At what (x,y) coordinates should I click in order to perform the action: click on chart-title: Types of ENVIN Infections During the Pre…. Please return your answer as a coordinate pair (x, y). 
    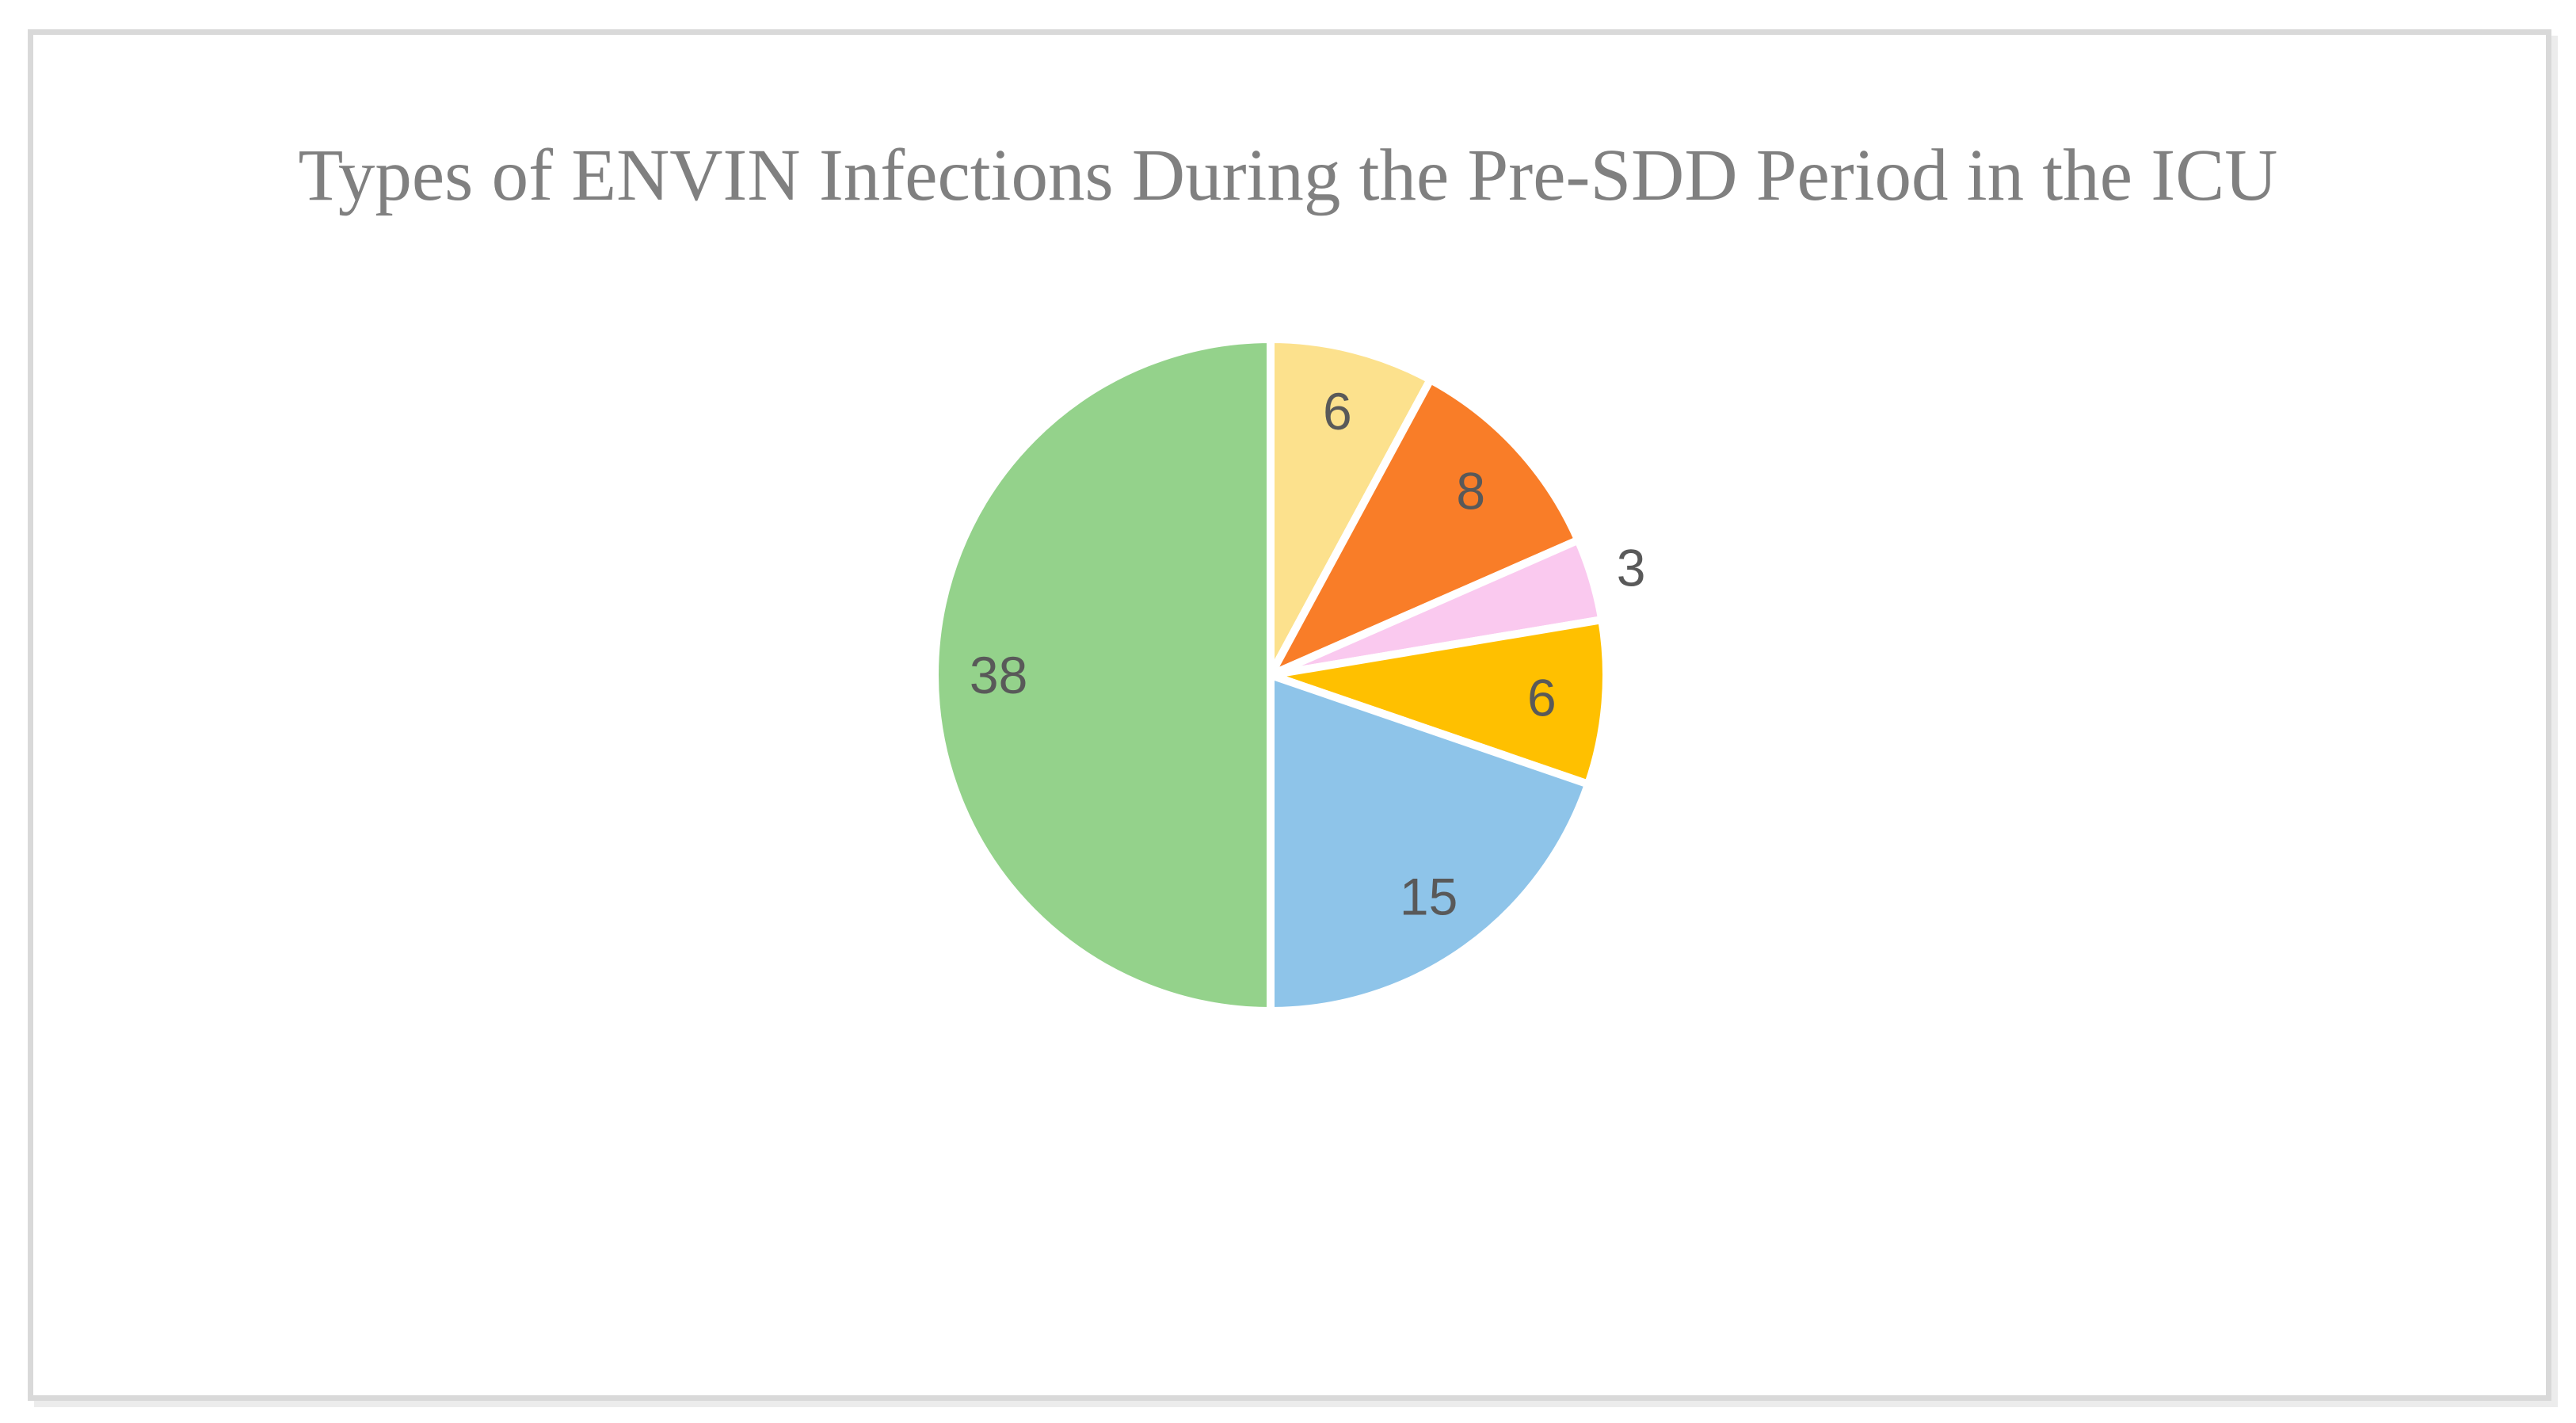
    Looking at the image, I should click on (1288, 175).